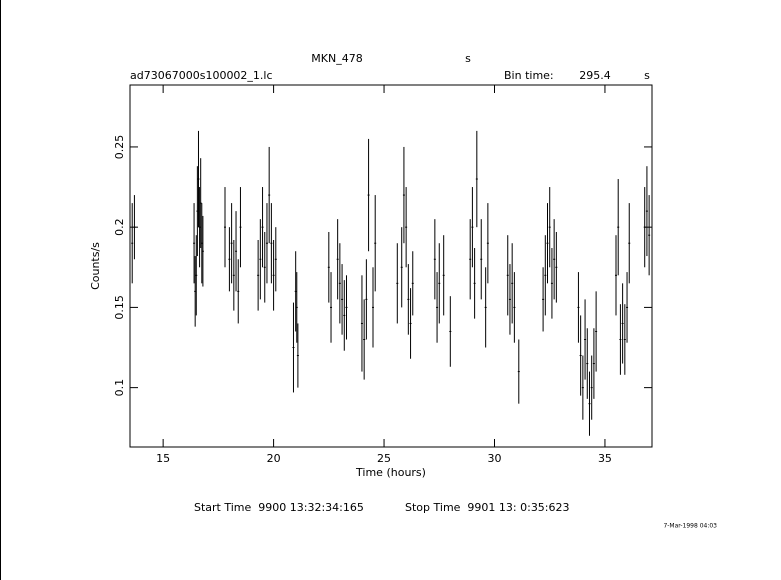 This screenshot has height=580, width=781. I want to click on date-stamp: 7-Mar-1998 04:03, so click(690, 526).